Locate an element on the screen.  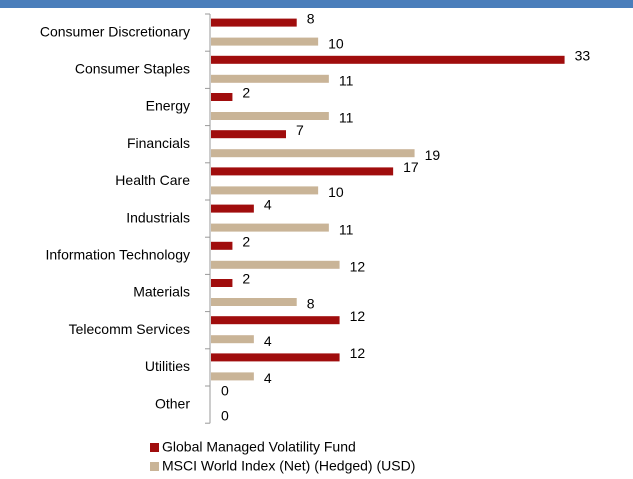
category-label: Consumer Discretionary is located at coordinates (115, 31).